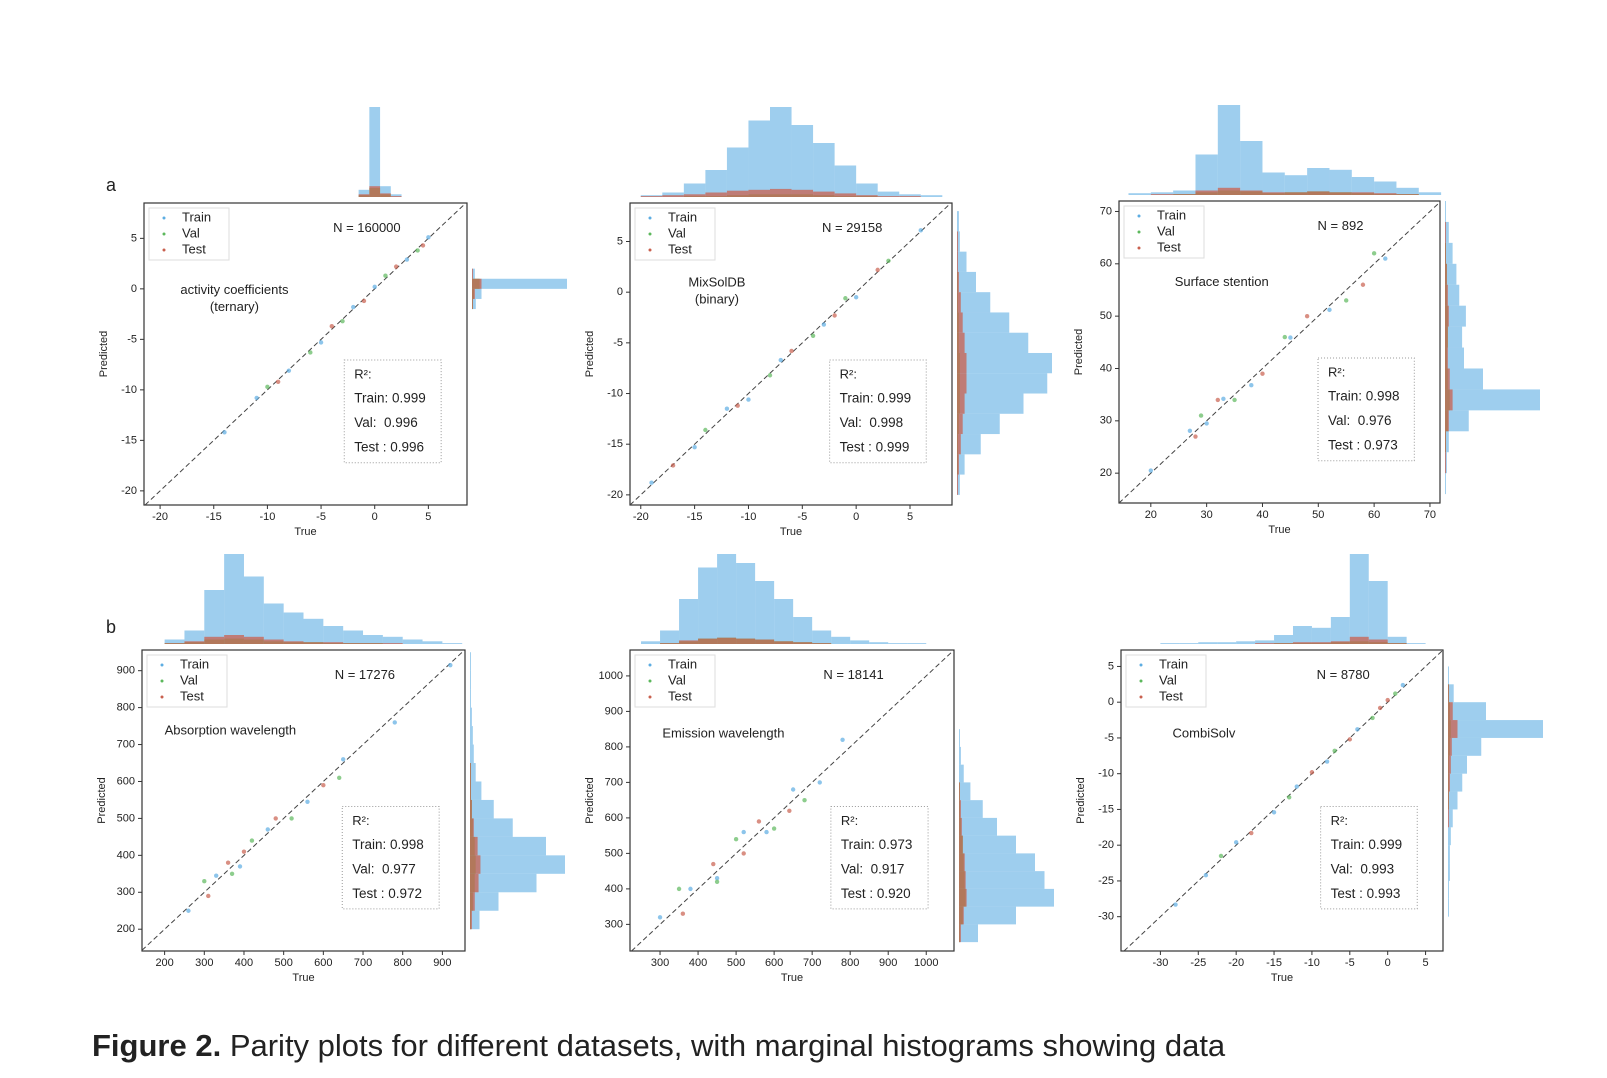  Describe the element at coordinates (126, 818) in the screenshot. I see `y-tick-label: 500` at that location.